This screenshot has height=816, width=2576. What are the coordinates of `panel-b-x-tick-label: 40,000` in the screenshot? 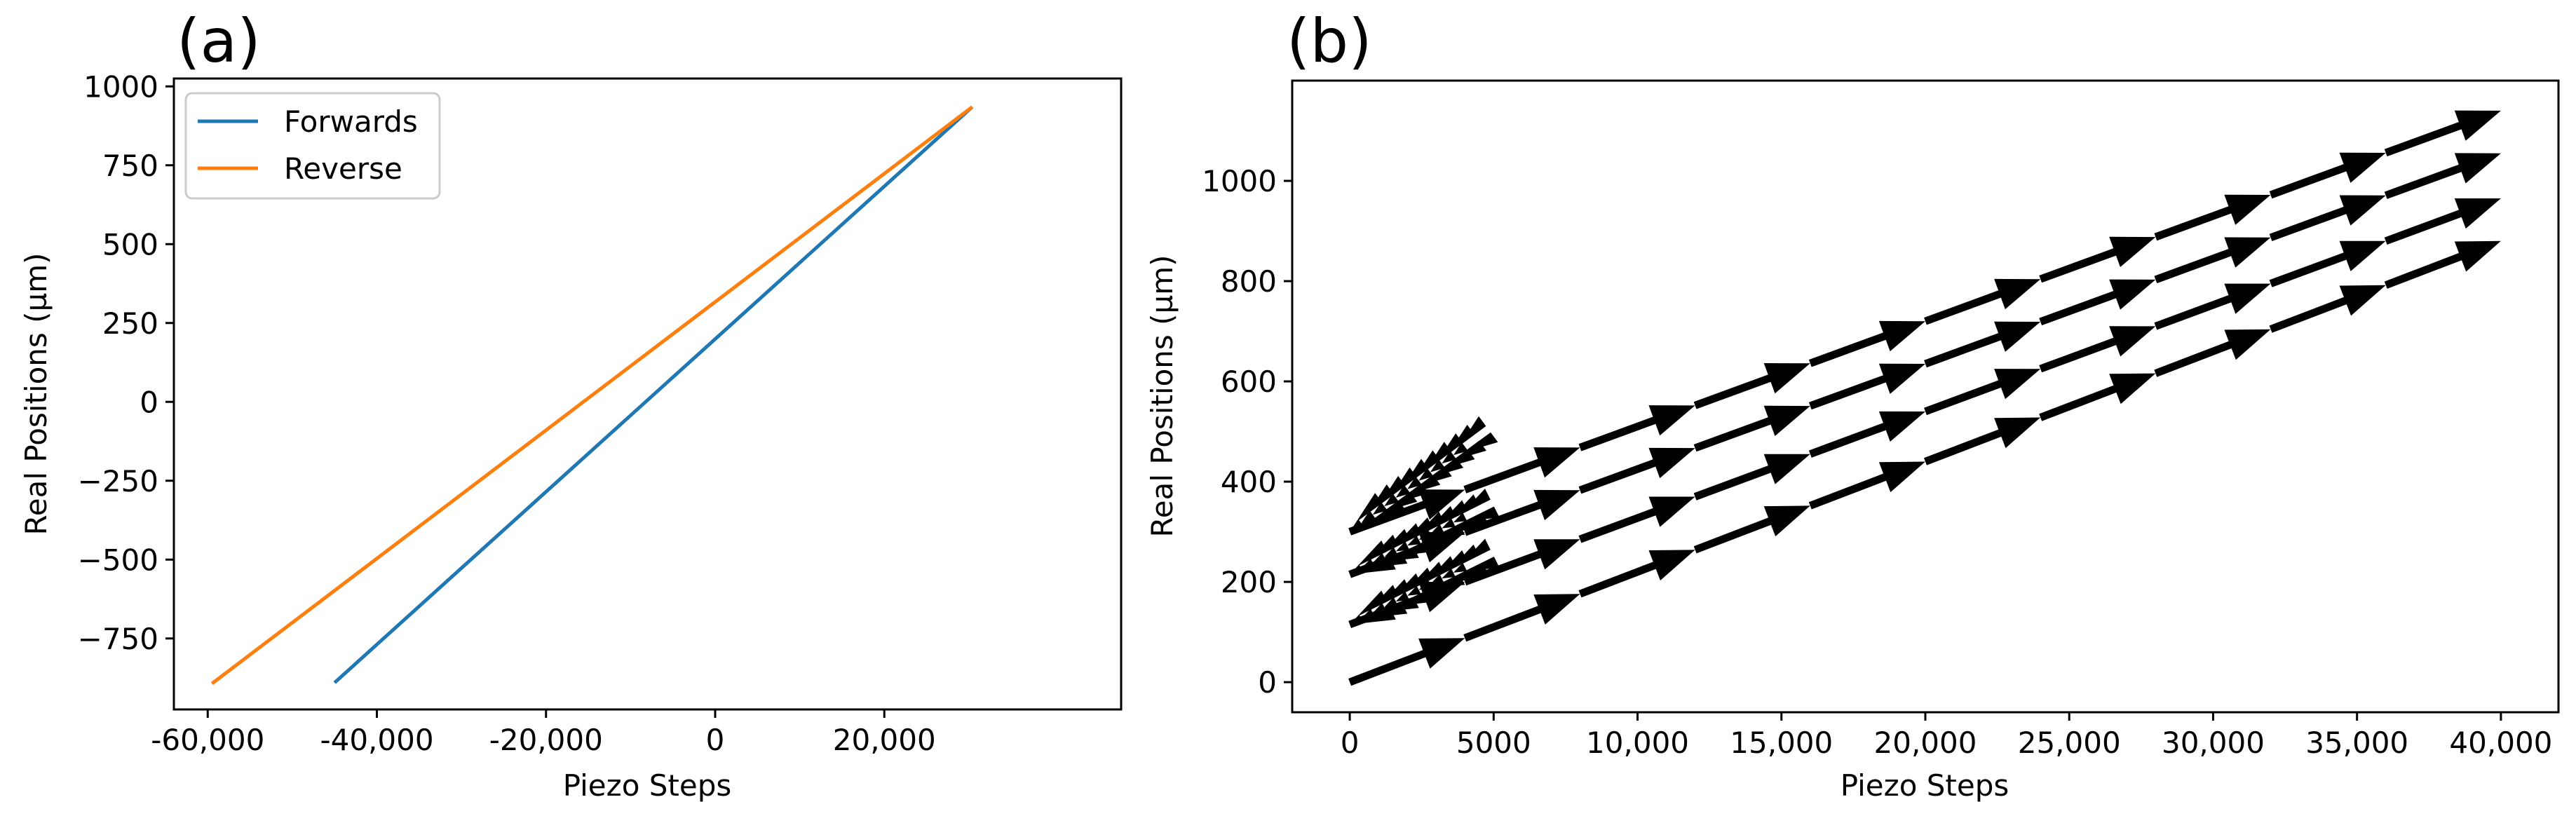 It's located at (2500, 743).